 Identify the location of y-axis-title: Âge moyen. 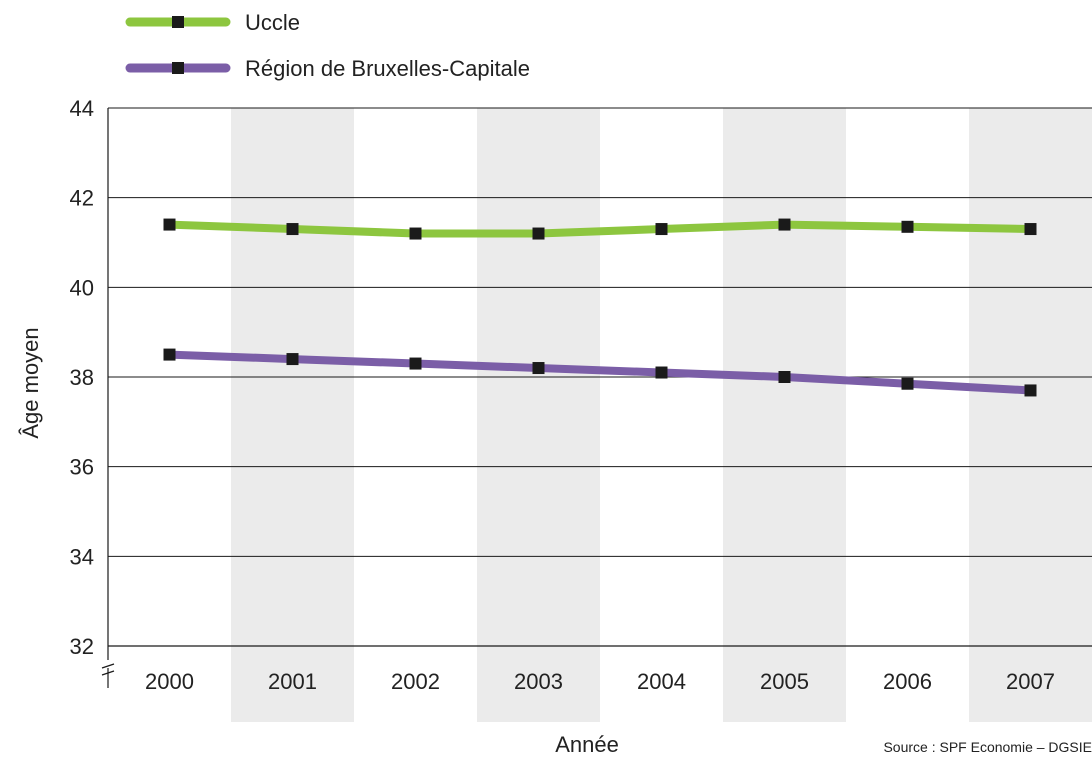
(30, 382).